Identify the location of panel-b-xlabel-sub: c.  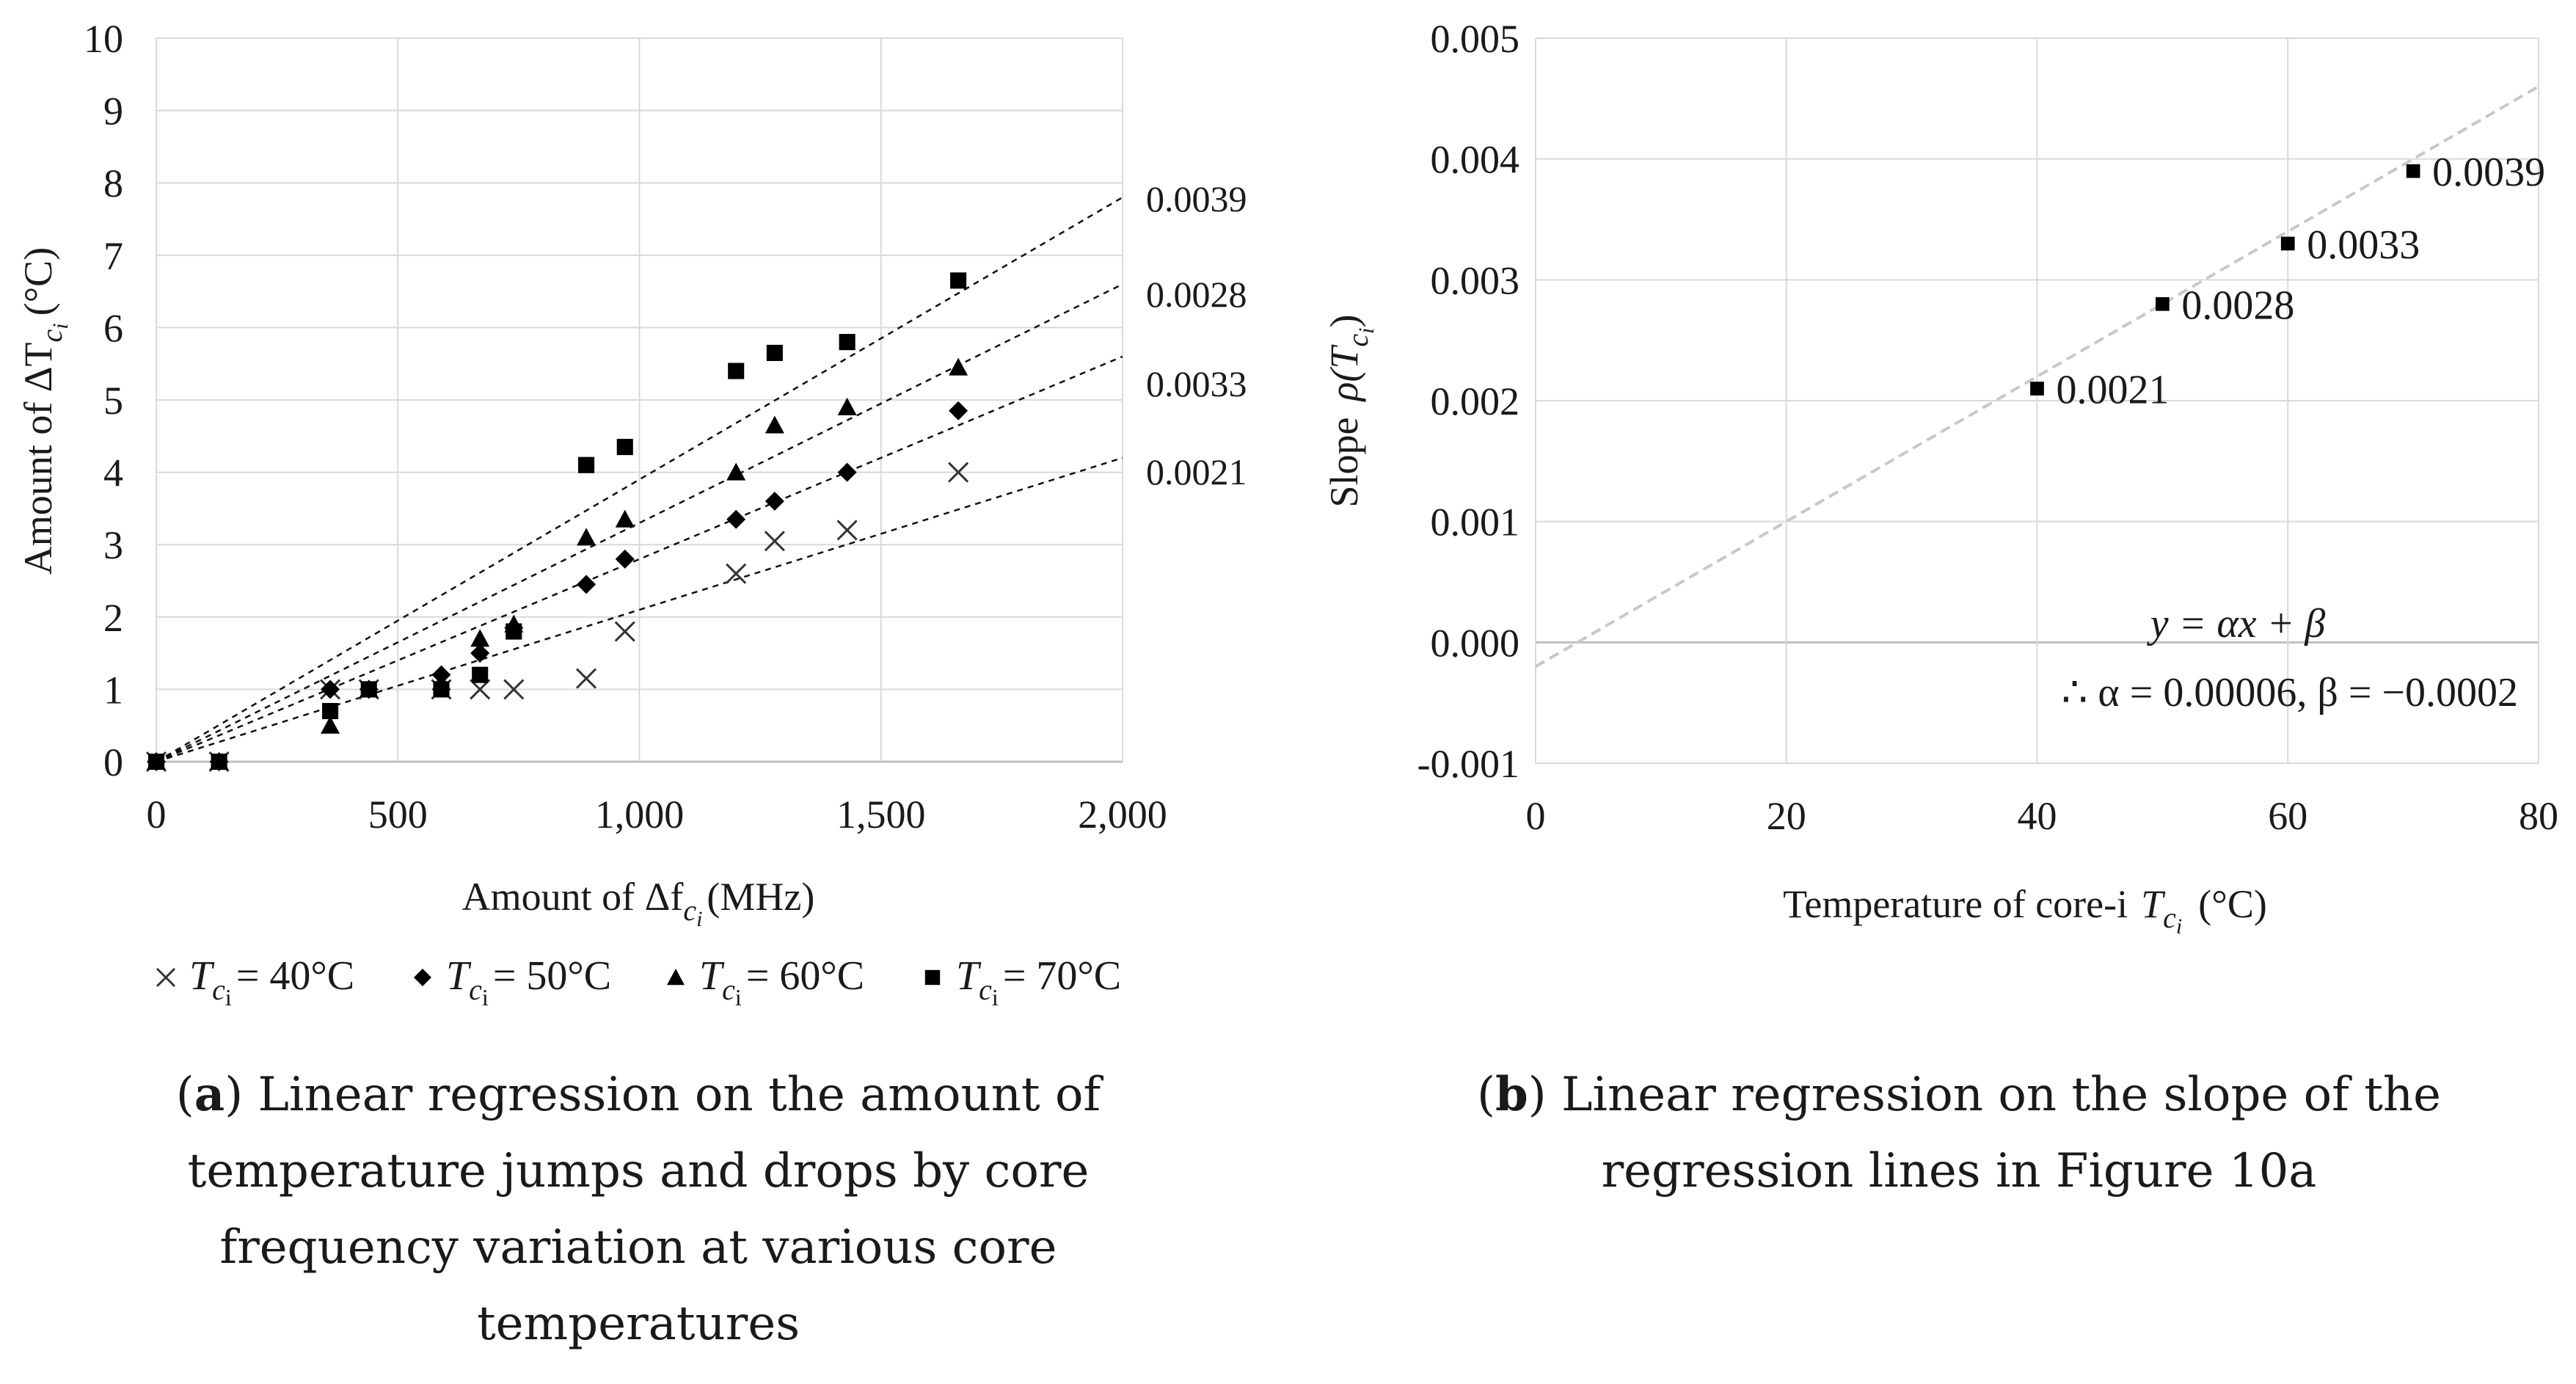
(2170, 917).